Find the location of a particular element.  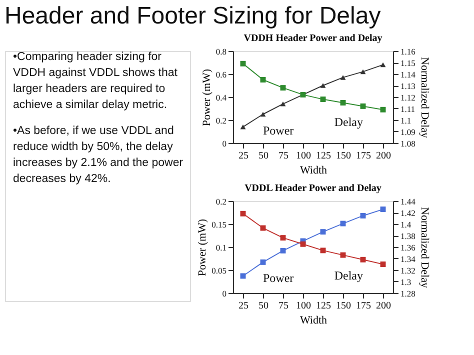

y-tick-label: 0.1 is located at coordinates (221, 247).